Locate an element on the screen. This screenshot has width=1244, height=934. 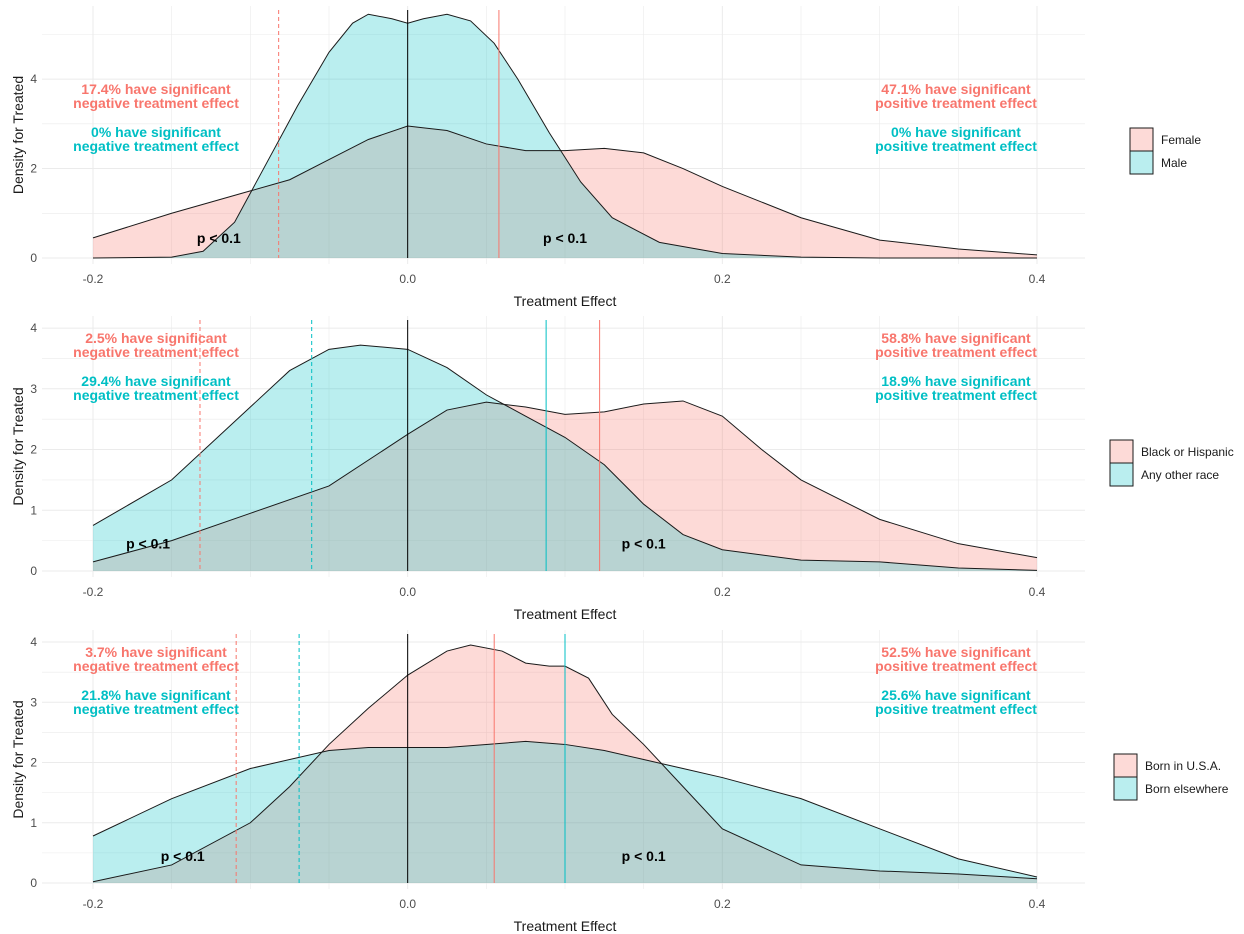
legend-label-1: Black or Hispanic is located at coordinates (1187, 452).